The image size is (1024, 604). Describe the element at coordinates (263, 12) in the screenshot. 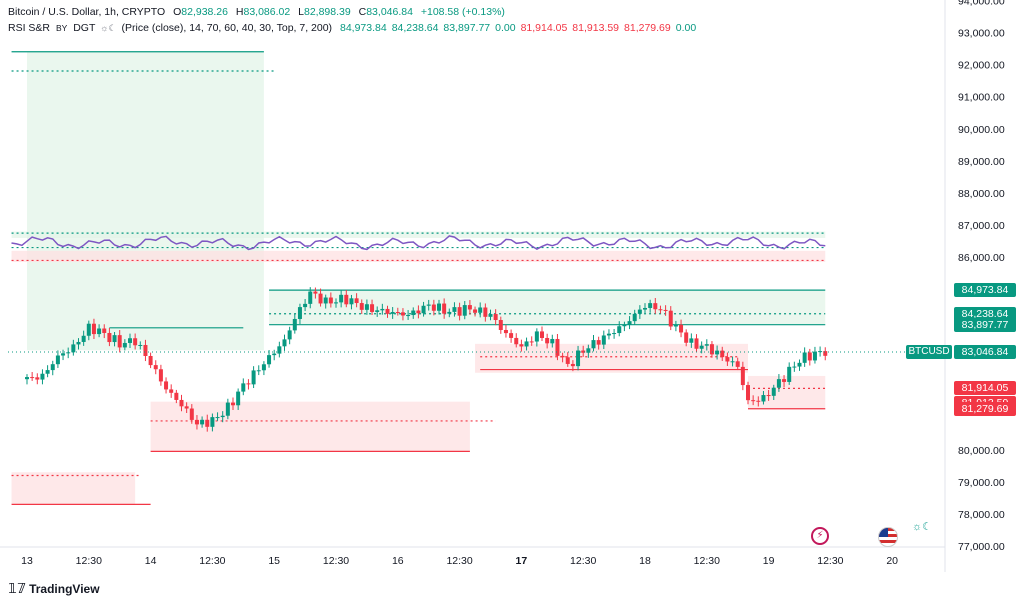

I see `ohlc-high: H83,086.02` at that location.